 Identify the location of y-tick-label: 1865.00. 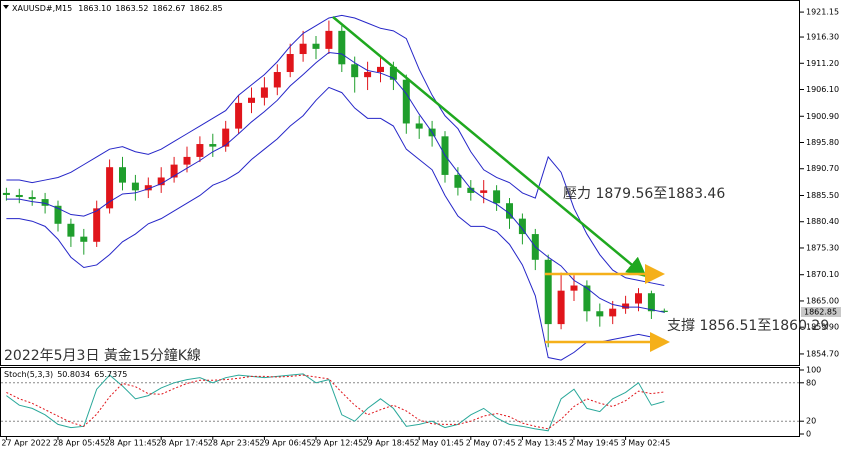
(822, 300).